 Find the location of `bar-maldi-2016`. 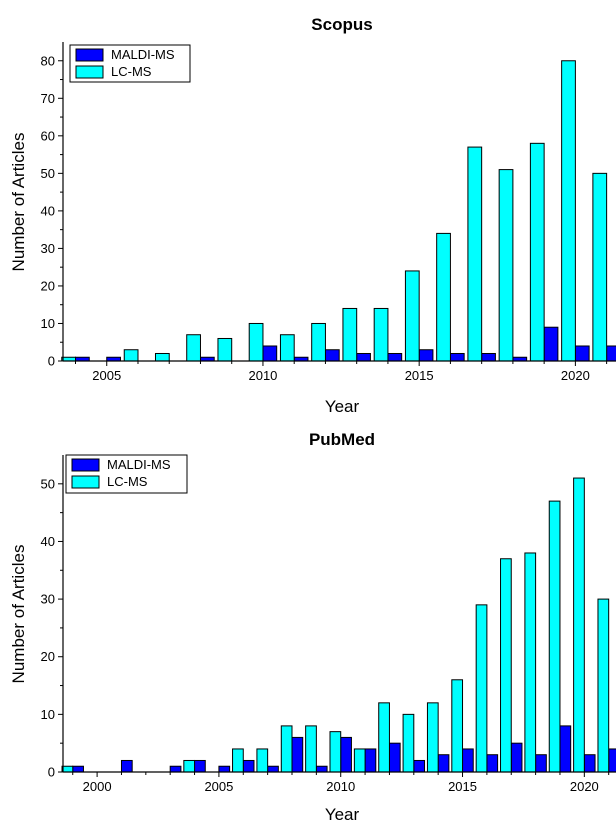

bar-maldi-2016 is located at coordinates (457, 357).